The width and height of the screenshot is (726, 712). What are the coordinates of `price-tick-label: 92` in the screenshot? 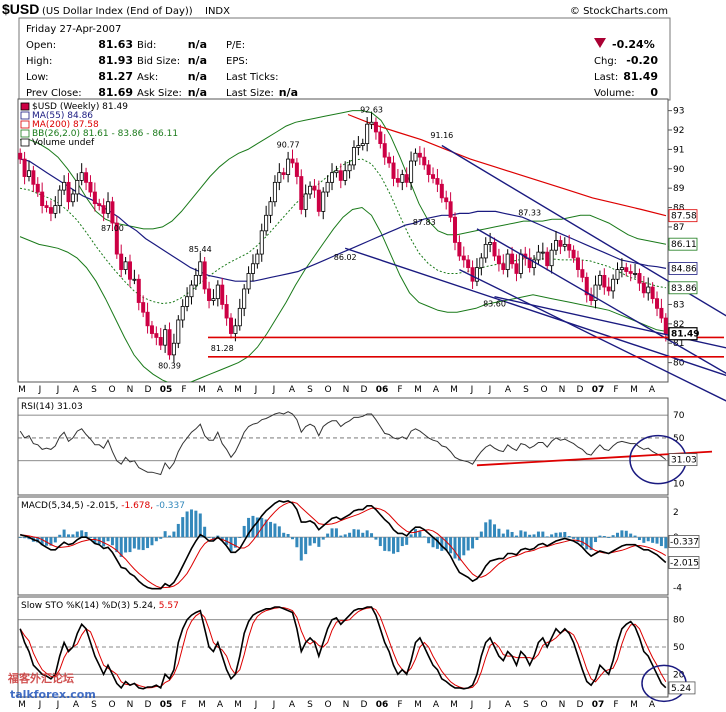 It's located at (678, 131).